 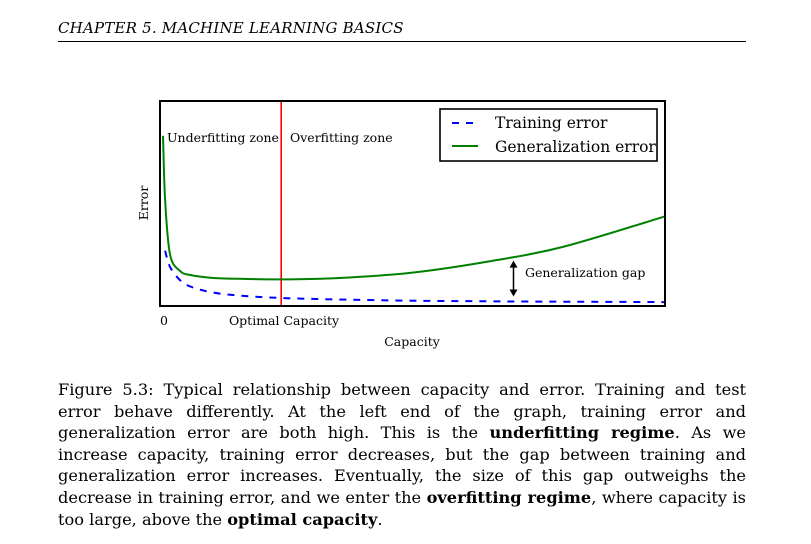 What do you see at coordinates (106, 389) in the screenshot?
I see `caption-label: Figure 5.3:` at bounding box center [106, 389].